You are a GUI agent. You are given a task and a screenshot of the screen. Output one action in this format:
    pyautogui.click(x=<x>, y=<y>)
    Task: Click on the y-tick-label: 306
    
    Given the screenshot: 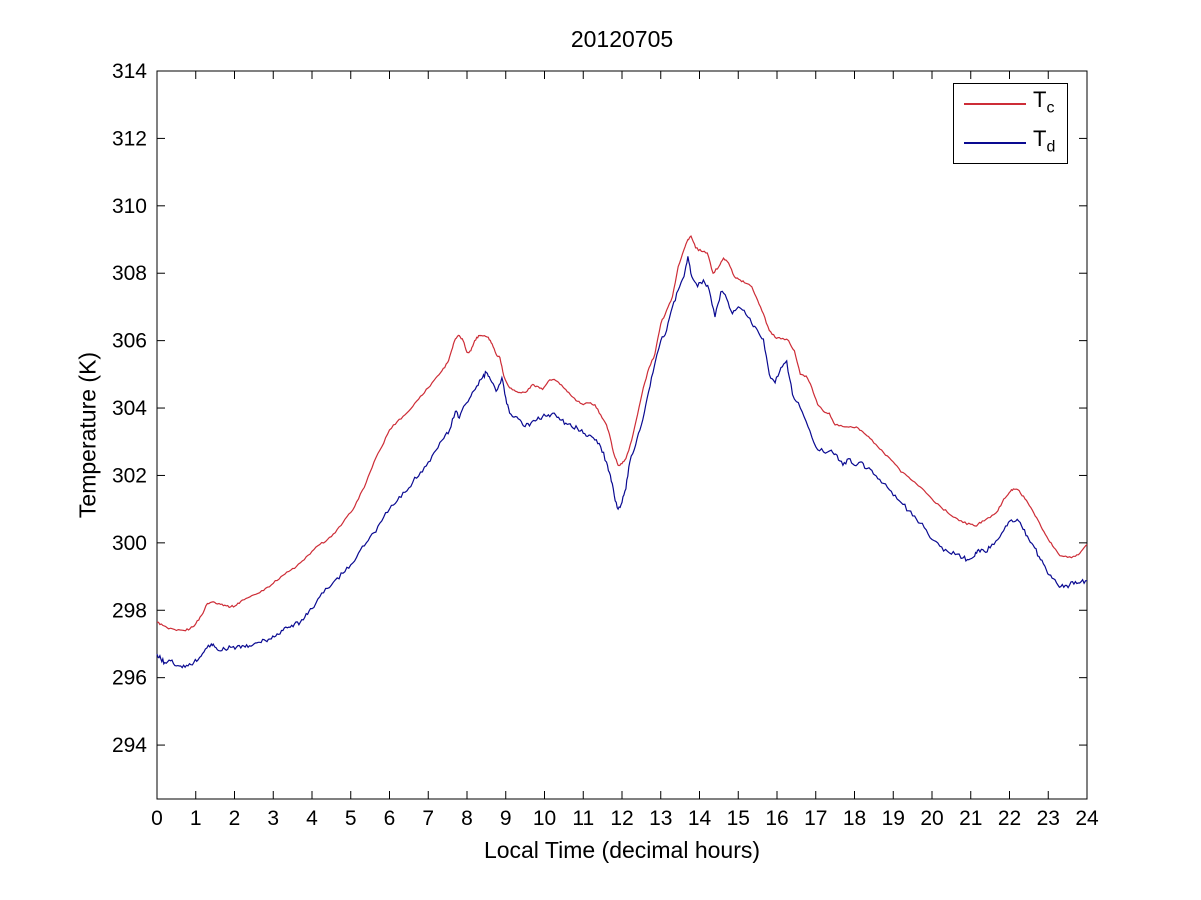 What is the action you would take?
    pyautogui.click(x=129, y=341)
    